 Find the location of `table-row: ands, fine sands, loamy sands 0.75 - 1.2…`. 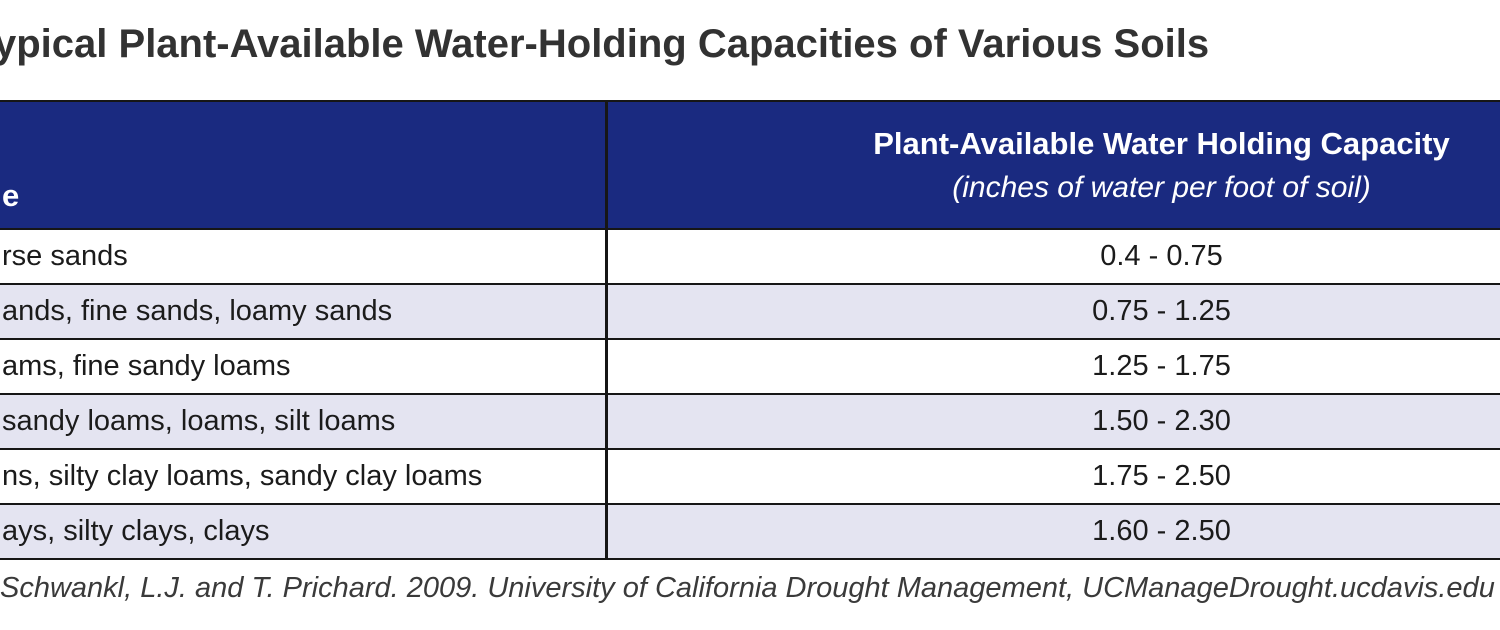

table-row: ands, fine sands, loamy sands 0.75 - 1.2… is located at coordinates (750, 312).